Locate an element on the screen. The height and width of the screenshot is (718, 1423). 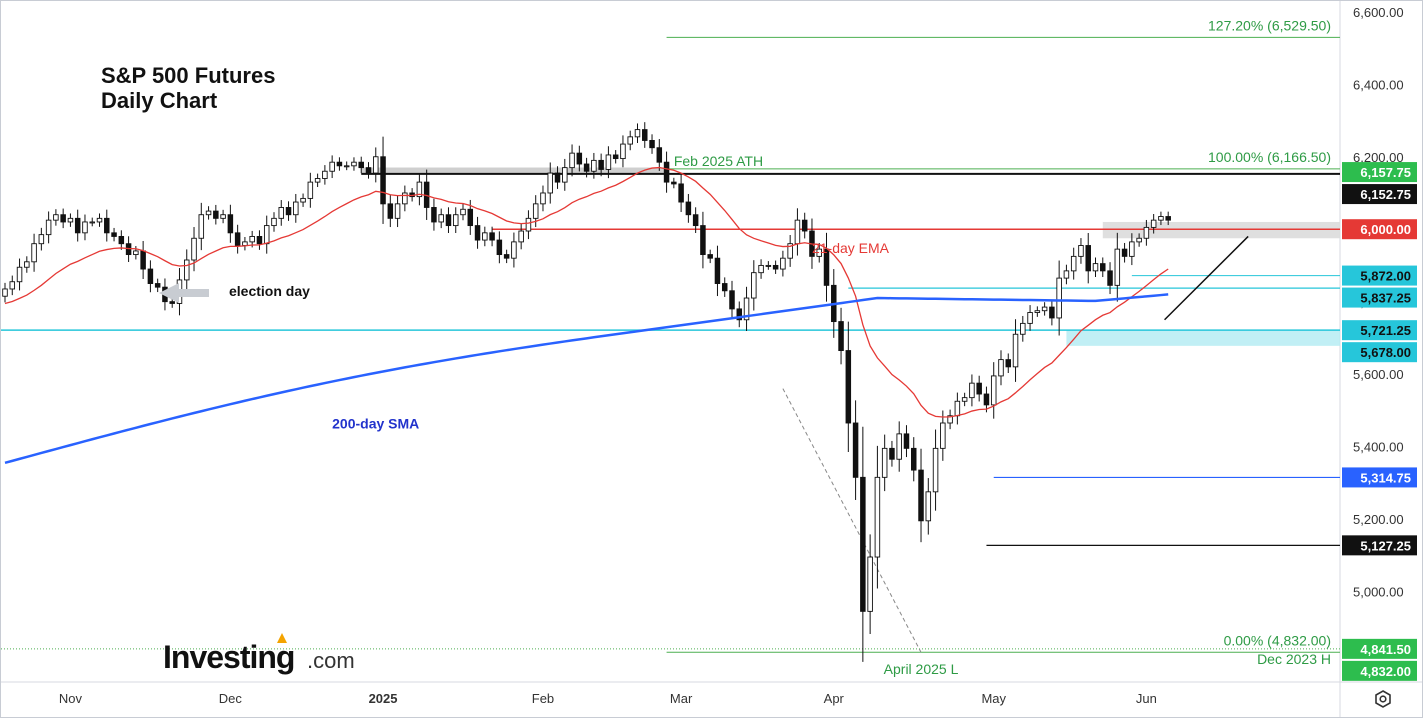
gear-icon is located at coordinates (1383, 699).